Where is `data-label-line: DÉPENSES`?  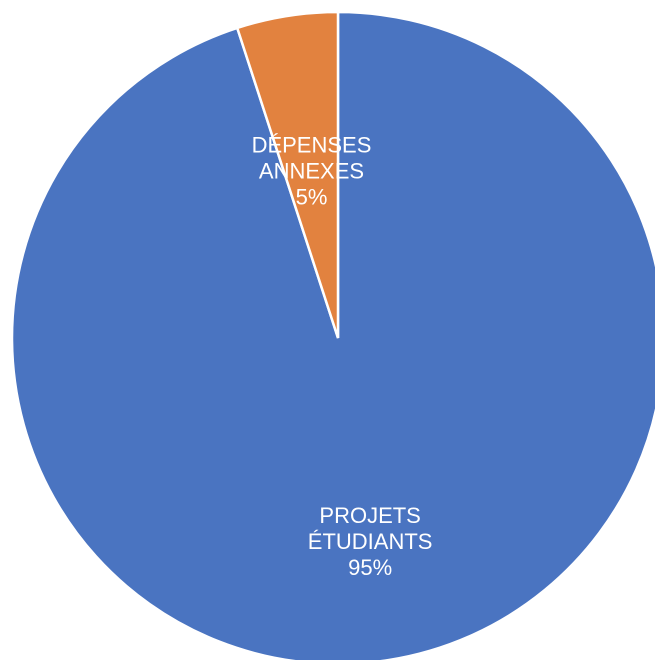 data-label-line: DÉPENSES is located at coordinates (312, 145).